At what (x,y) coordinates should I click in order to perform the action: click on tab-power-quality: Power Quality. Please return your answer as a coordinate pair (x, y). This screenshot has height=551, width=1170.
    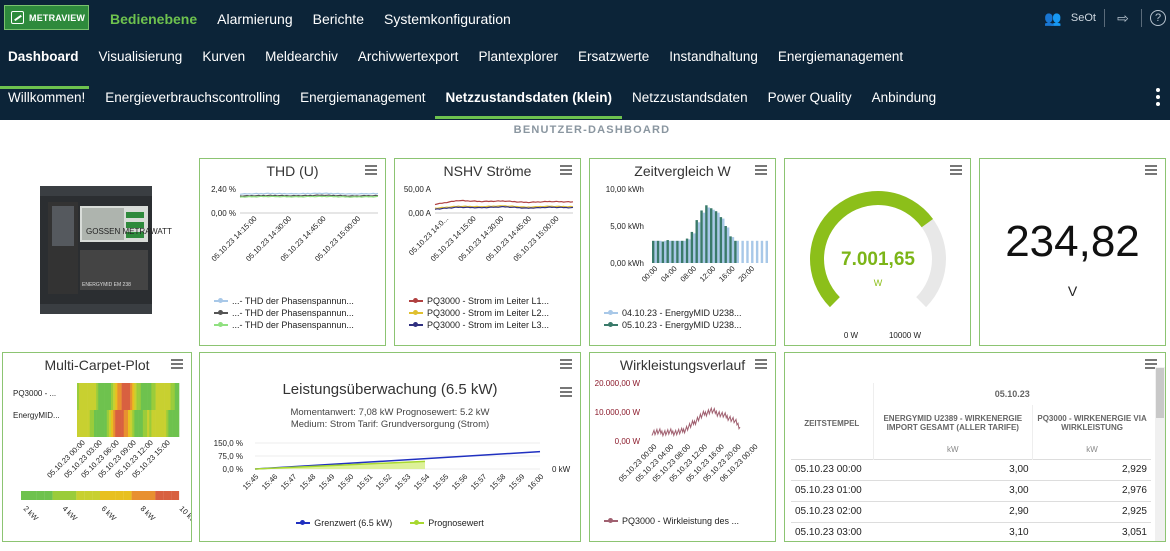
    Looking at the image, I should click on (809, 97).